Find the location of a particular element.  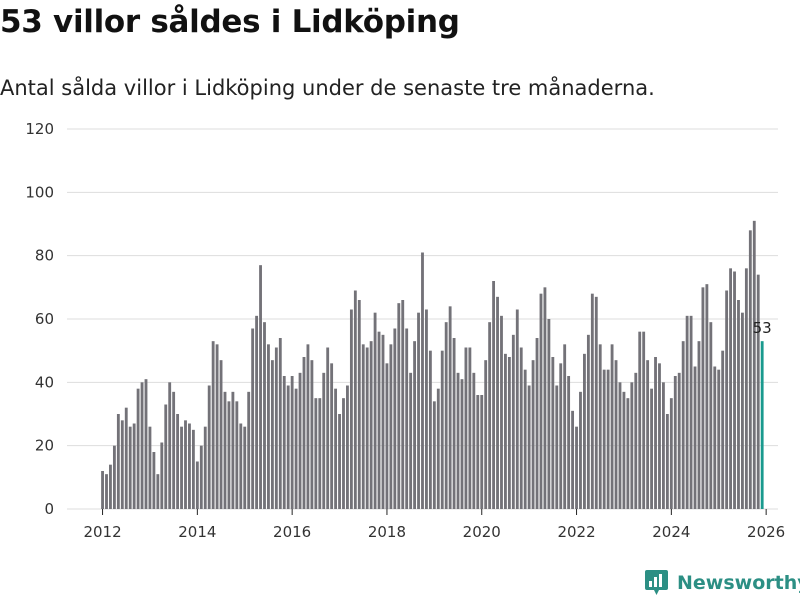

y-tick-label: 60 is located at coordinates (44, 319).